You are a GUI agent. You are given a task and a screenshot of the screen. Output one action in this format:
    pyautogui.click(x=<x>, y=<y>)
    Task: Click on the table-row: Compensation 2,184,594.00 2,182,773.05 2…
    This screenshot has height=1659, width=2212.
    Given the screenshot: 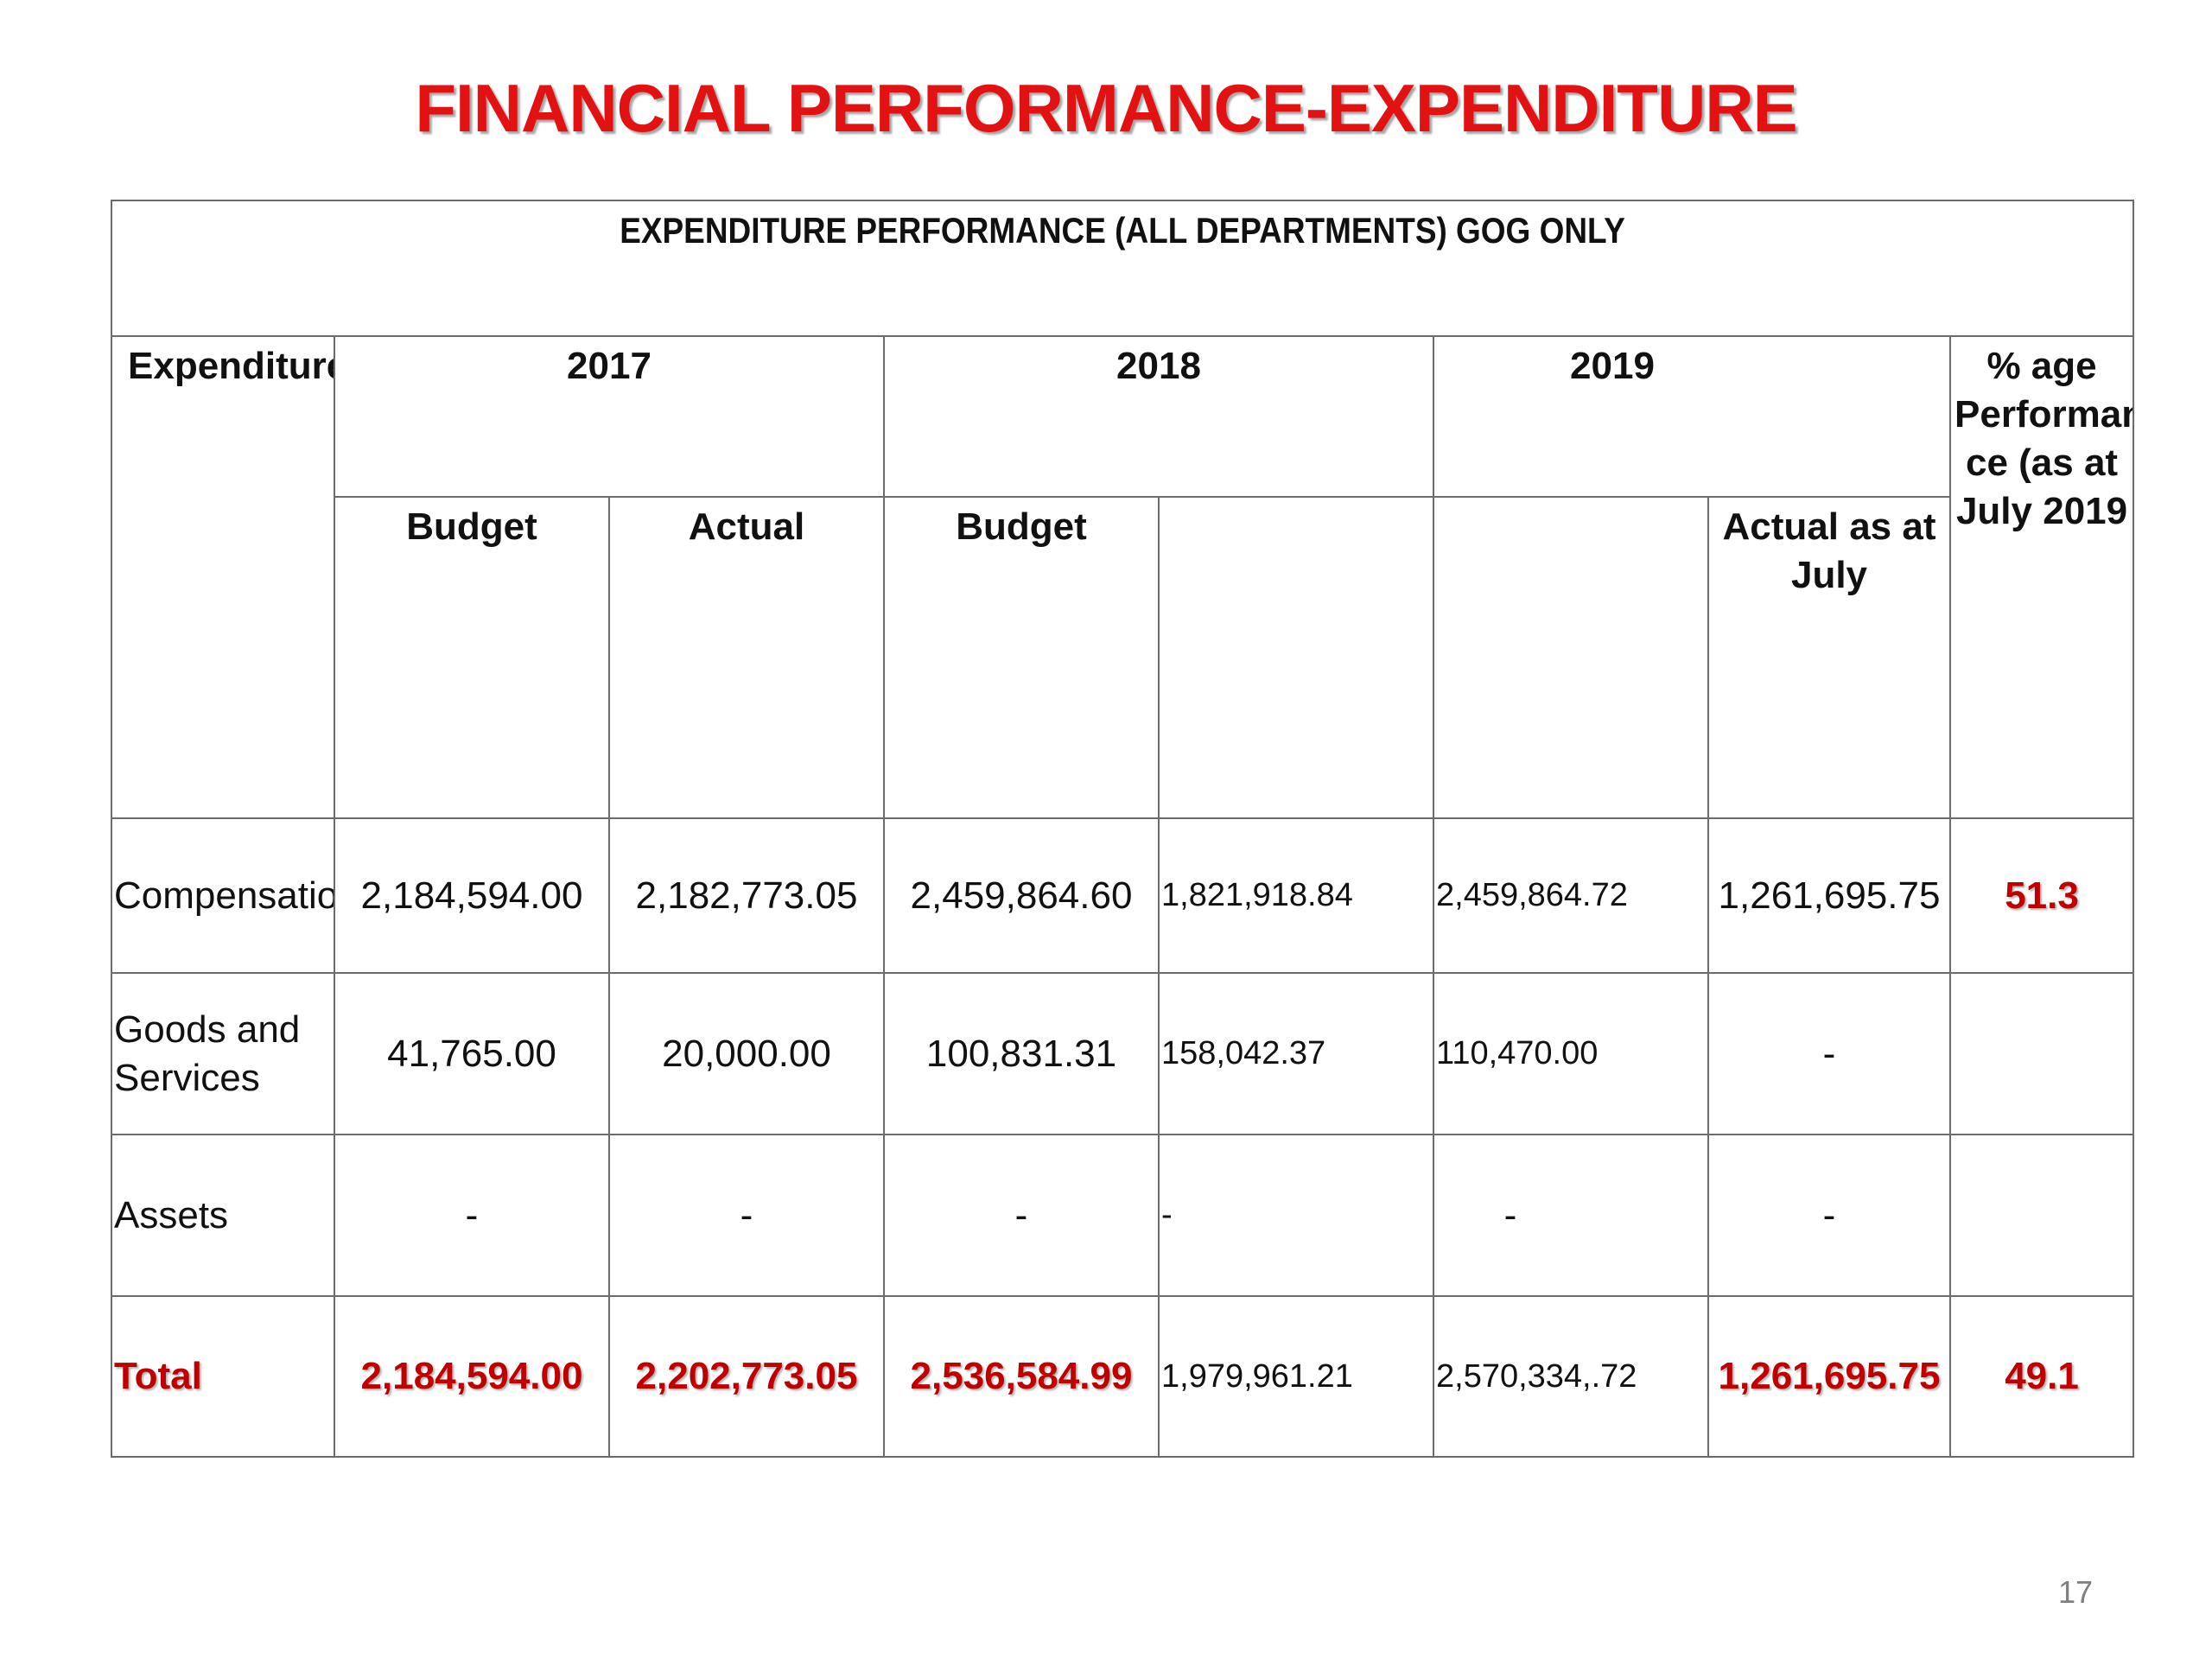 What is the action you would take?
    pyautogui.click(x=1123, y=895)
    